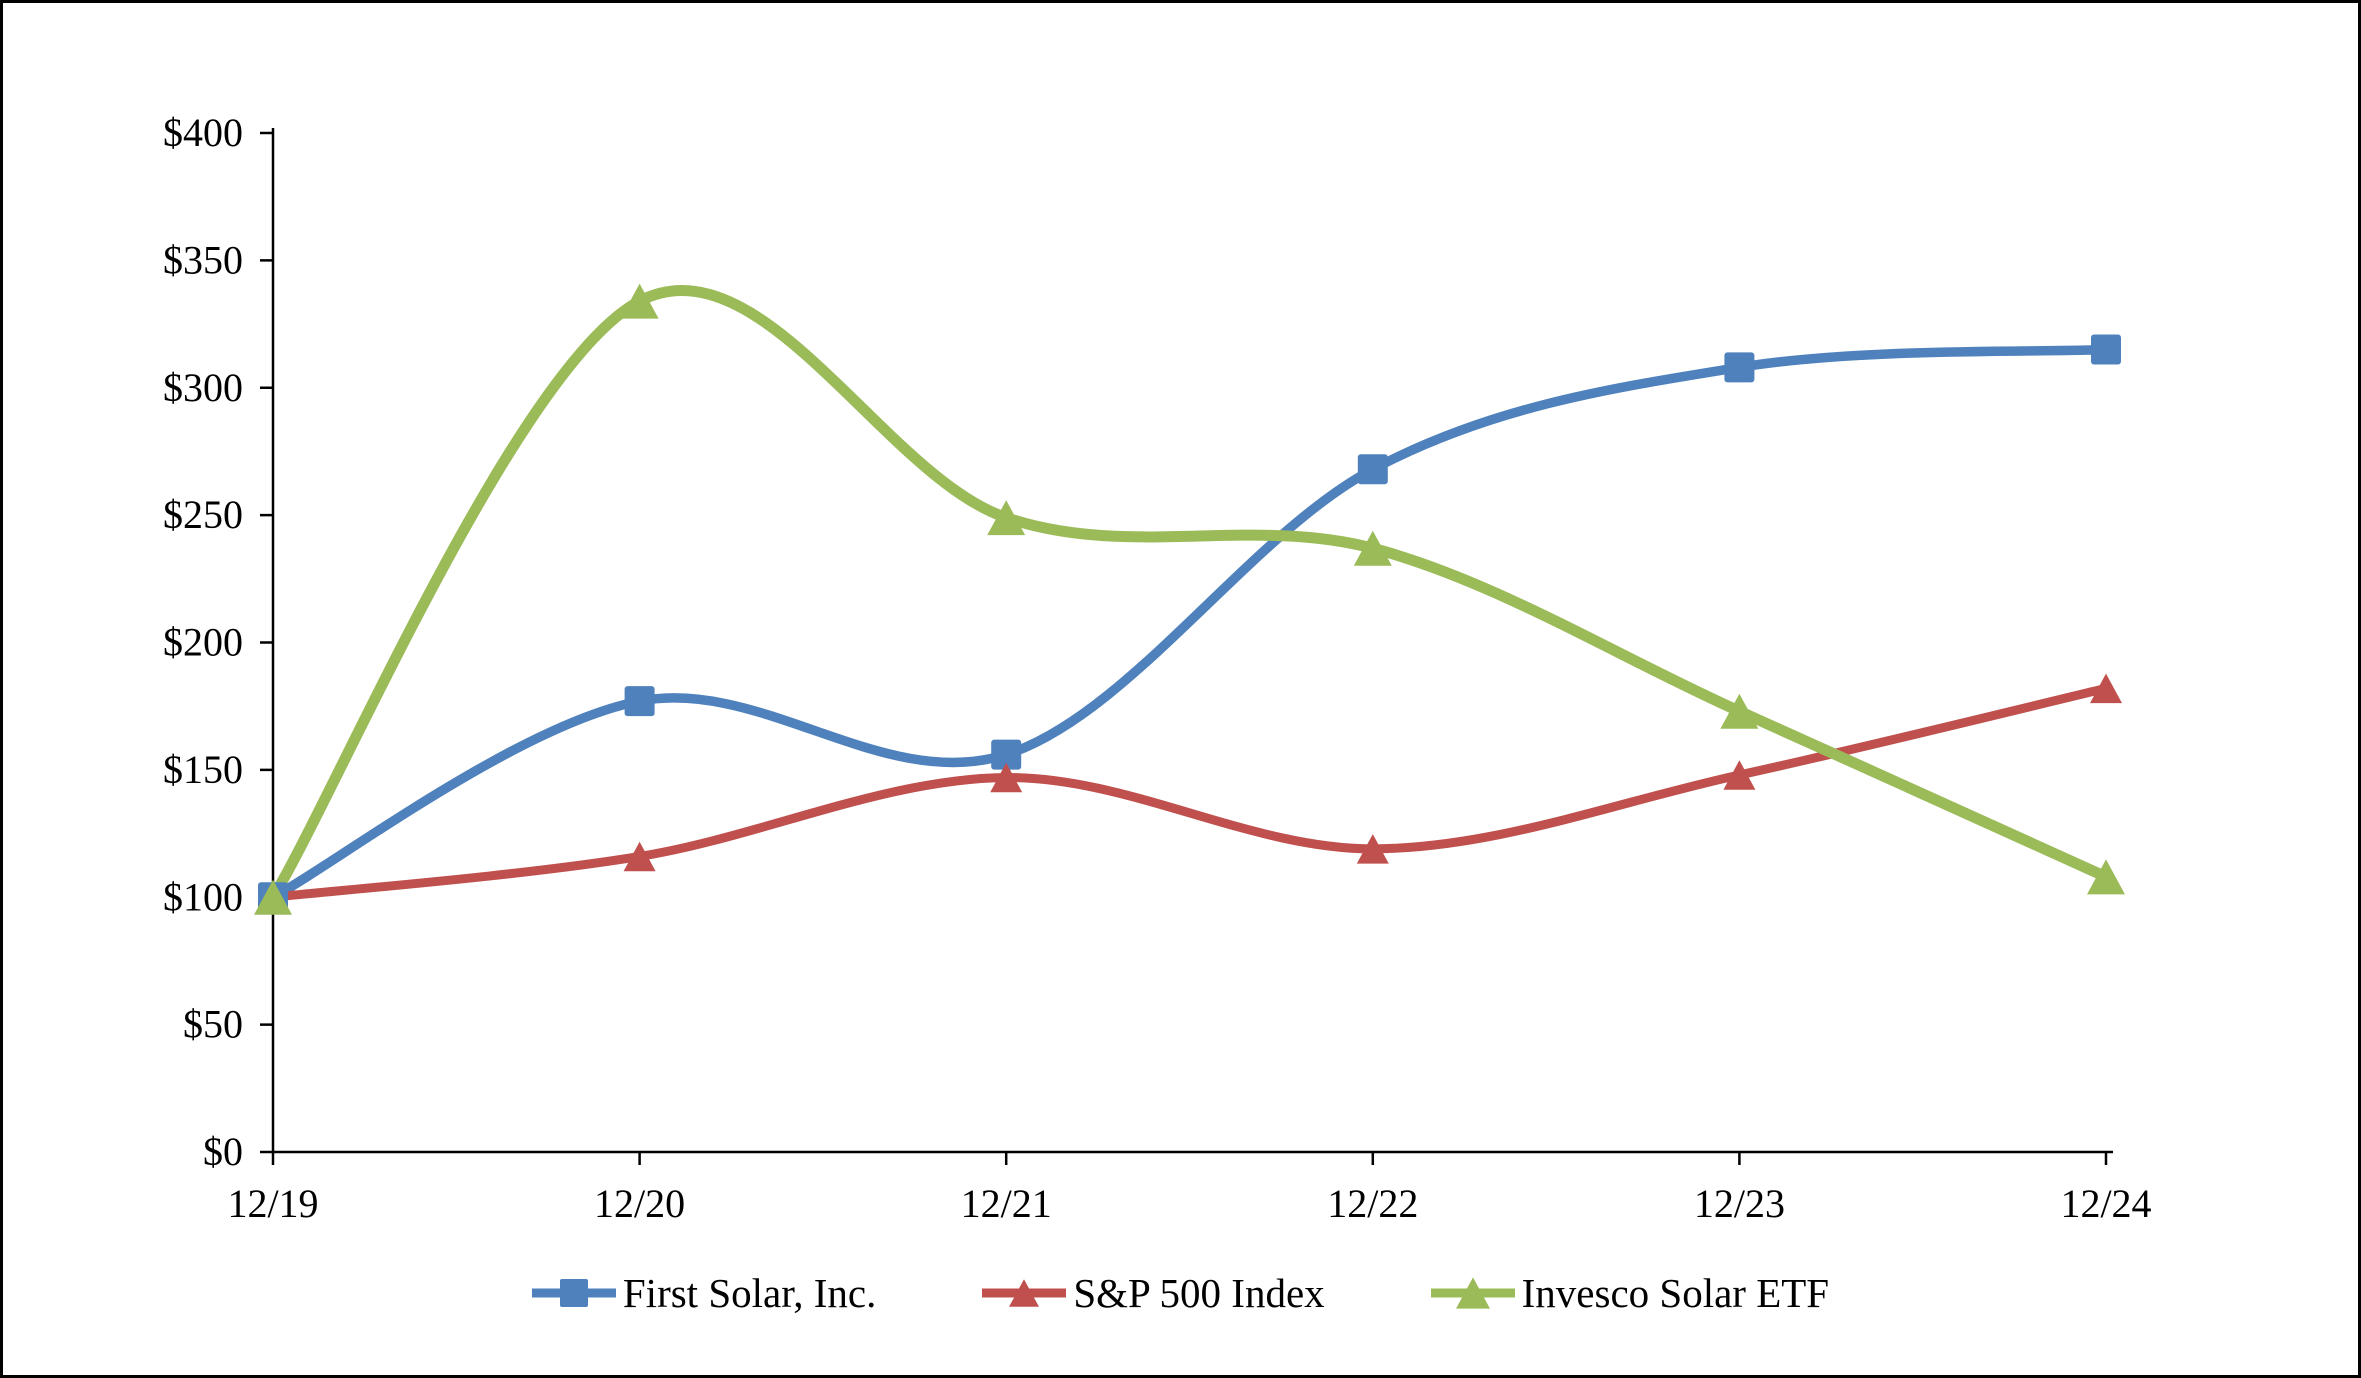  What do you see at coordinates (203, 514) in the screenshot?
I see `y-tick-label: $250` at bounding box center [203, 514].